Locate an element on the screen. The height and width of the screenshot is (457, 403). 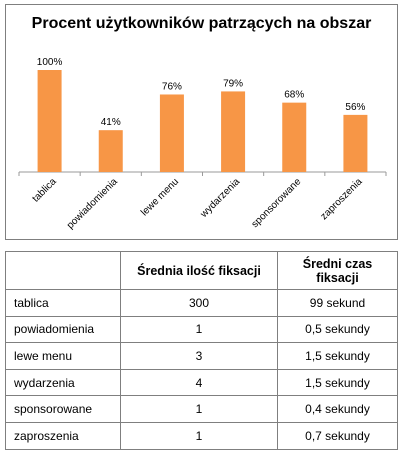
category-label: powiadomienia is located at coordinates (92, 203).